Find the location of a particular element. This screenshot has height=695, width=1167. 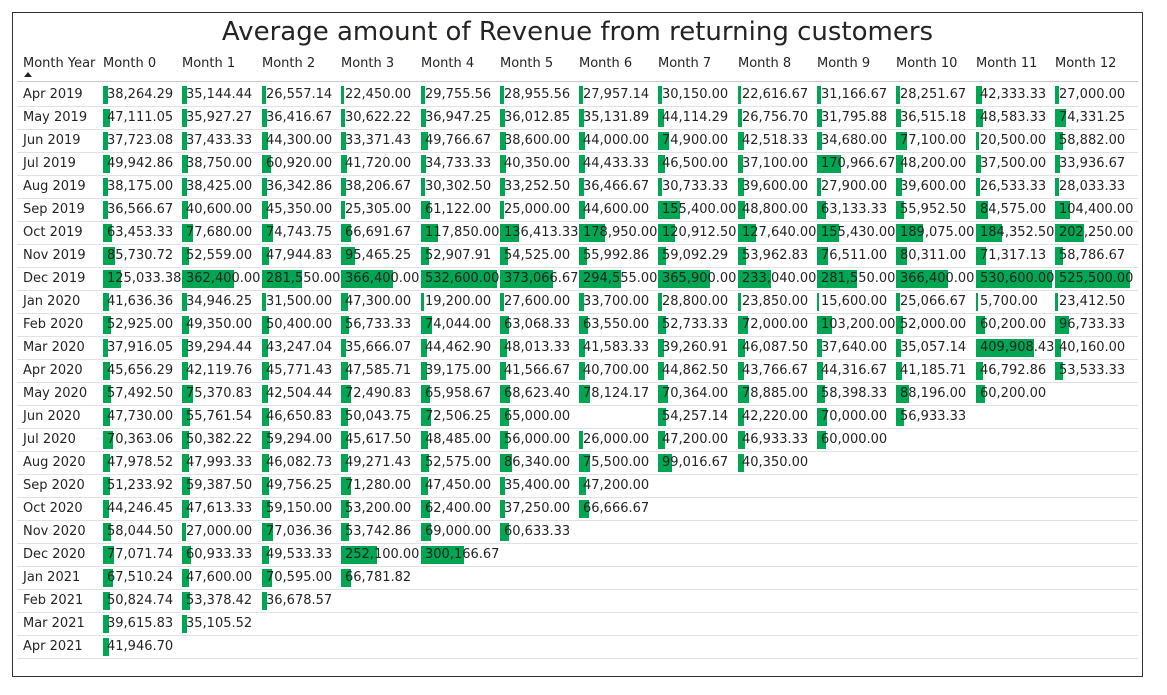

cell-value: 39,260.91 is located at coordinates (695, 347).